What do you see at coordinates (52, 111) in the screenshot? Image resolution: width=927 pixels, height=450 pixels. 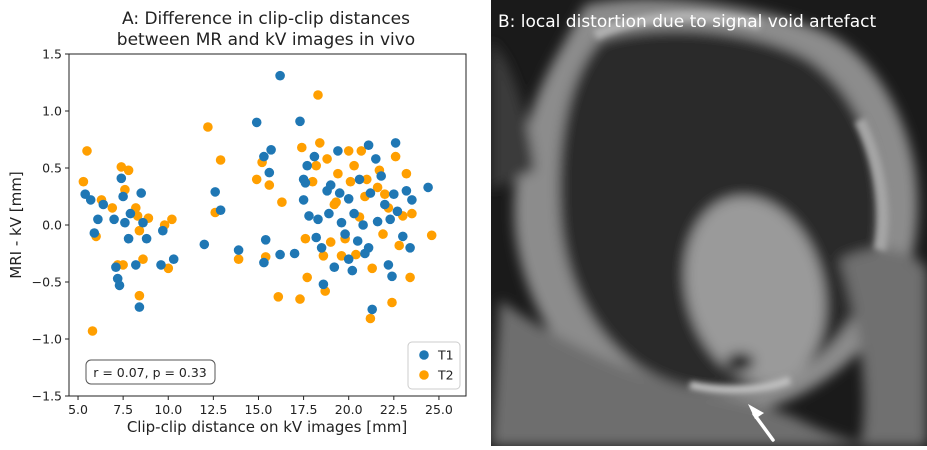 I see `y-tick-label: 1.0` at bounding box center [52, 111].